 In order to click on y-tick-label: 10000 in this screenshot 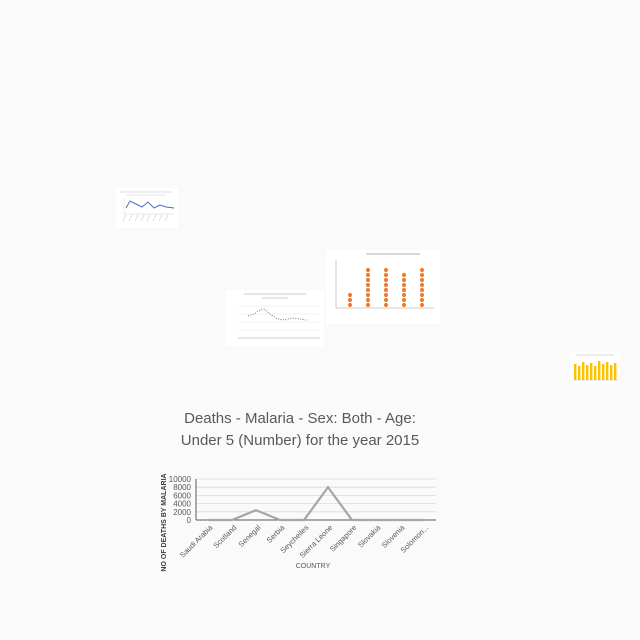, I will do `click(180, 479)`.